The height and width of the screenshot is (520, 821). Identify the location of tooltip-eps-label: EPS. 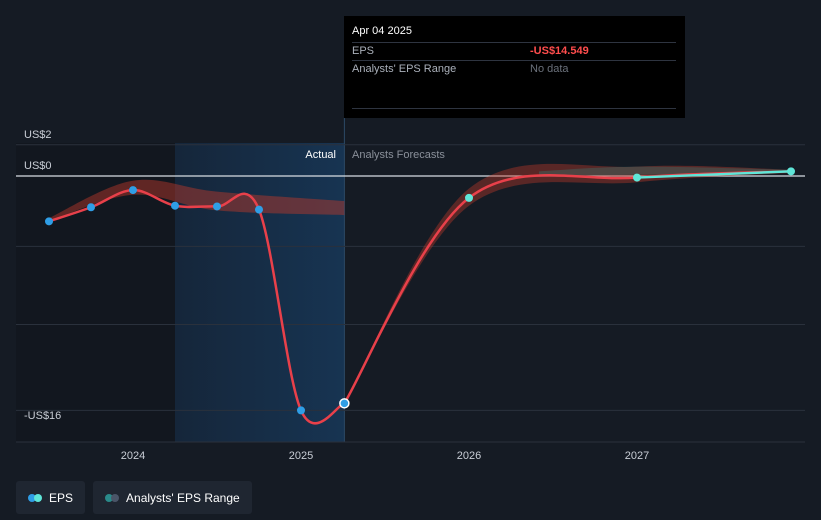
(363, 51).